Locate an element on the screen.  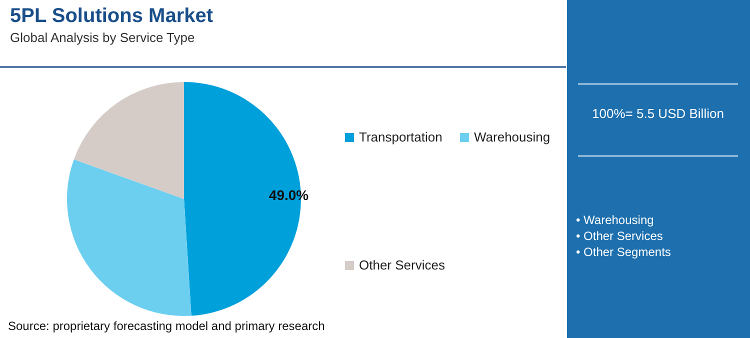
legend-label: Other Services is located at coordinates (402, 264).